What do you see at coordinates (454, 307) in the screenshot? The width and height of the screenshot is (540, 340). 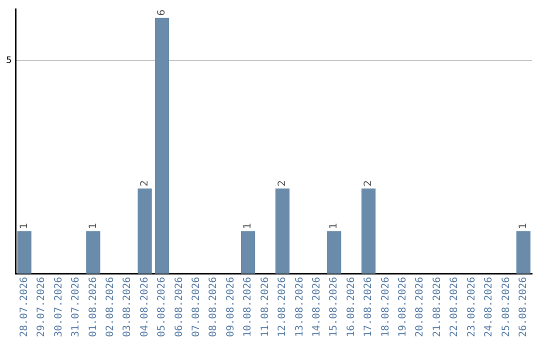 I see `x-tick-label: 22.08.2026` at bounding box center [454, 307].